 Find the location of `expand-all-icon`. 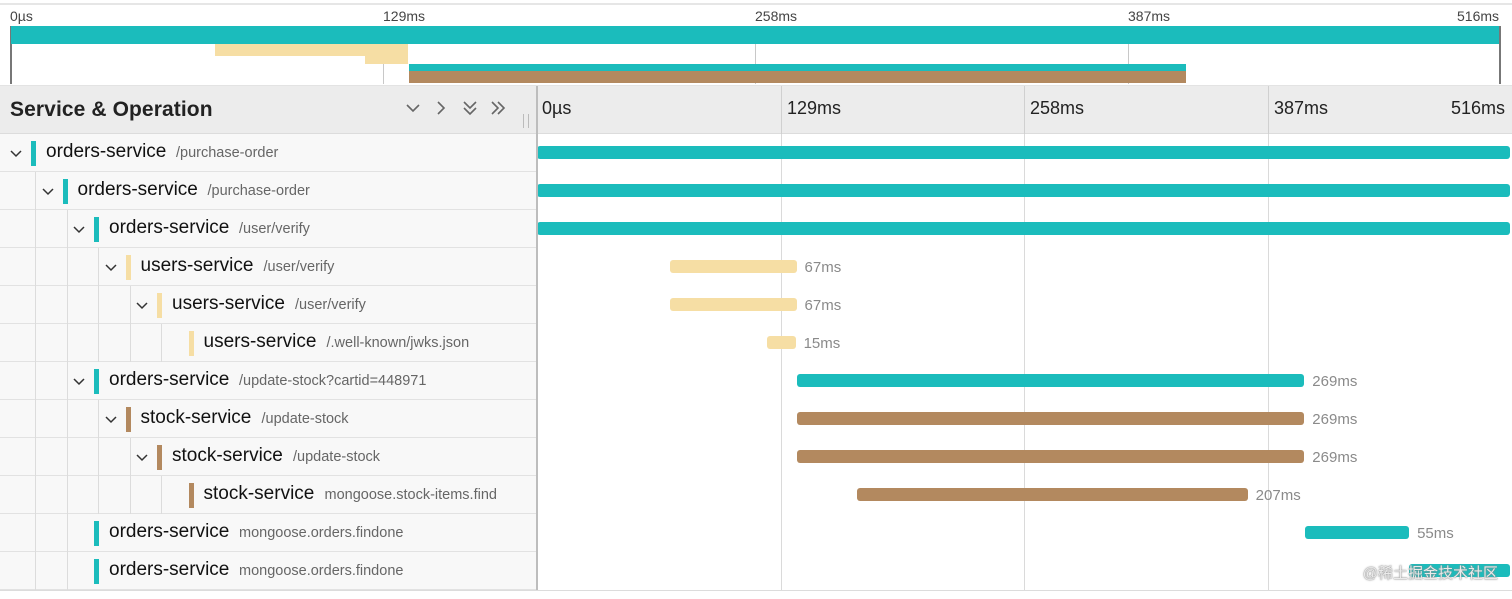

expand-all-icon is located at coordinates (498, 108).